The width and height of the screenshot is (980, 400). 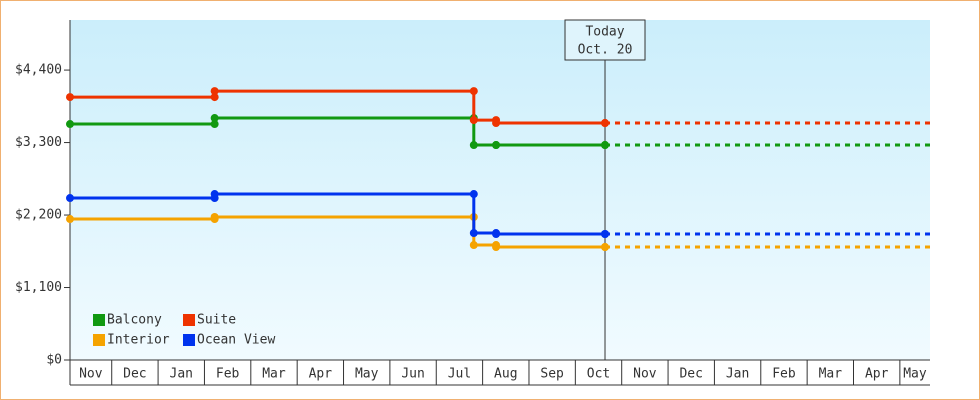 I want to click on today-box, so click(x=605, y=40).